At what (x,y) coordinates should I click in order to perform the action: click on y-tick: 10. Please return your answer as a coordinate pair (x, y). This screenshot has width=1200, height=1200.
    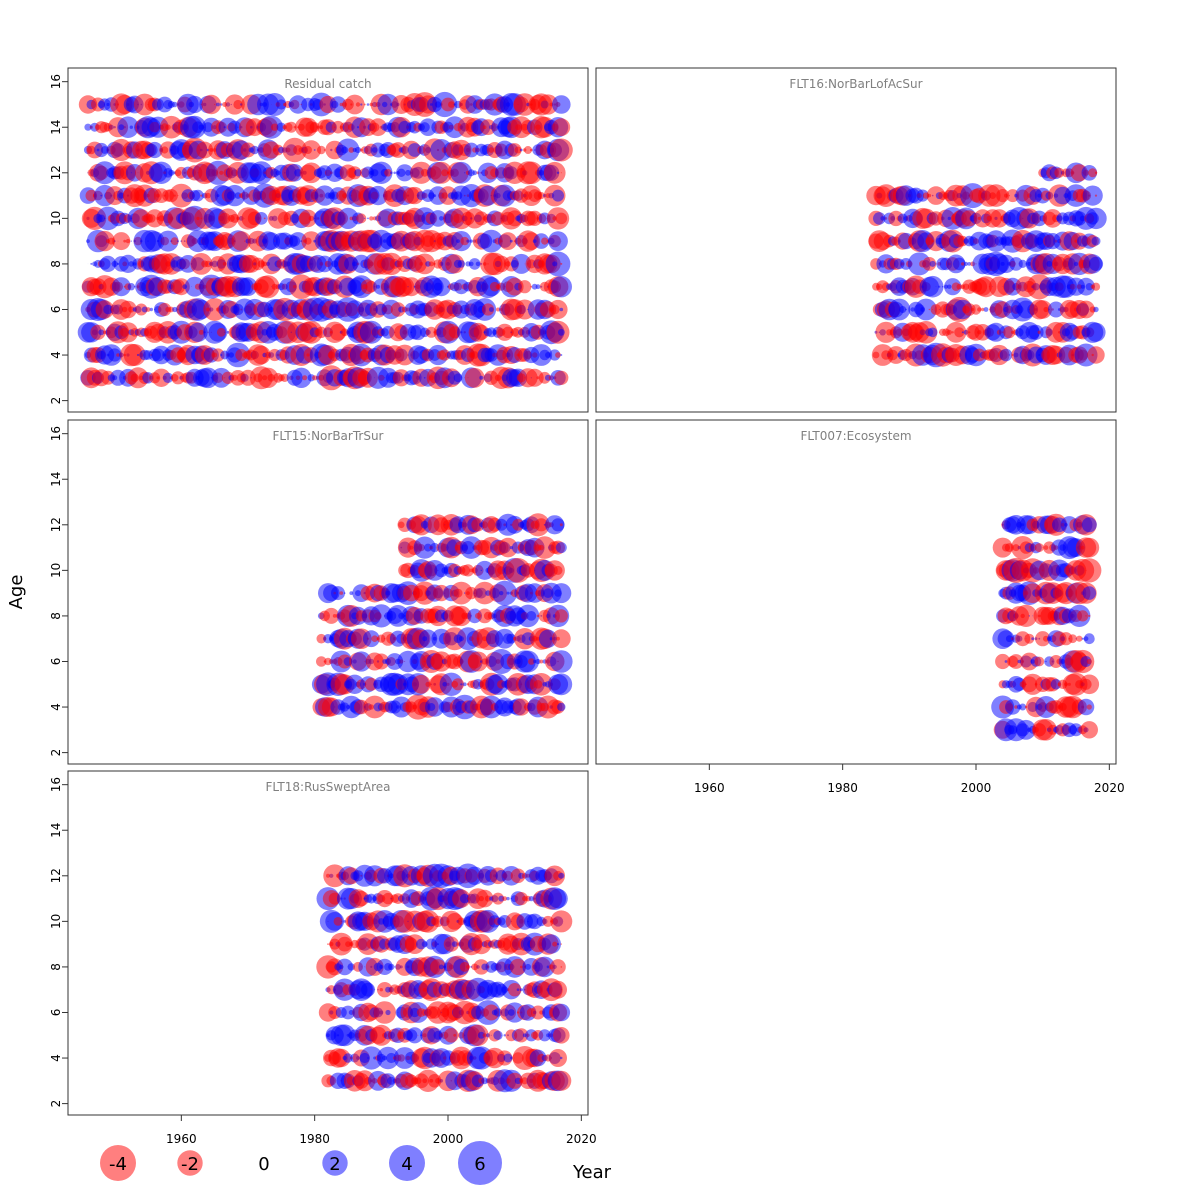
    Looking at the image, I should click on (58, 218).